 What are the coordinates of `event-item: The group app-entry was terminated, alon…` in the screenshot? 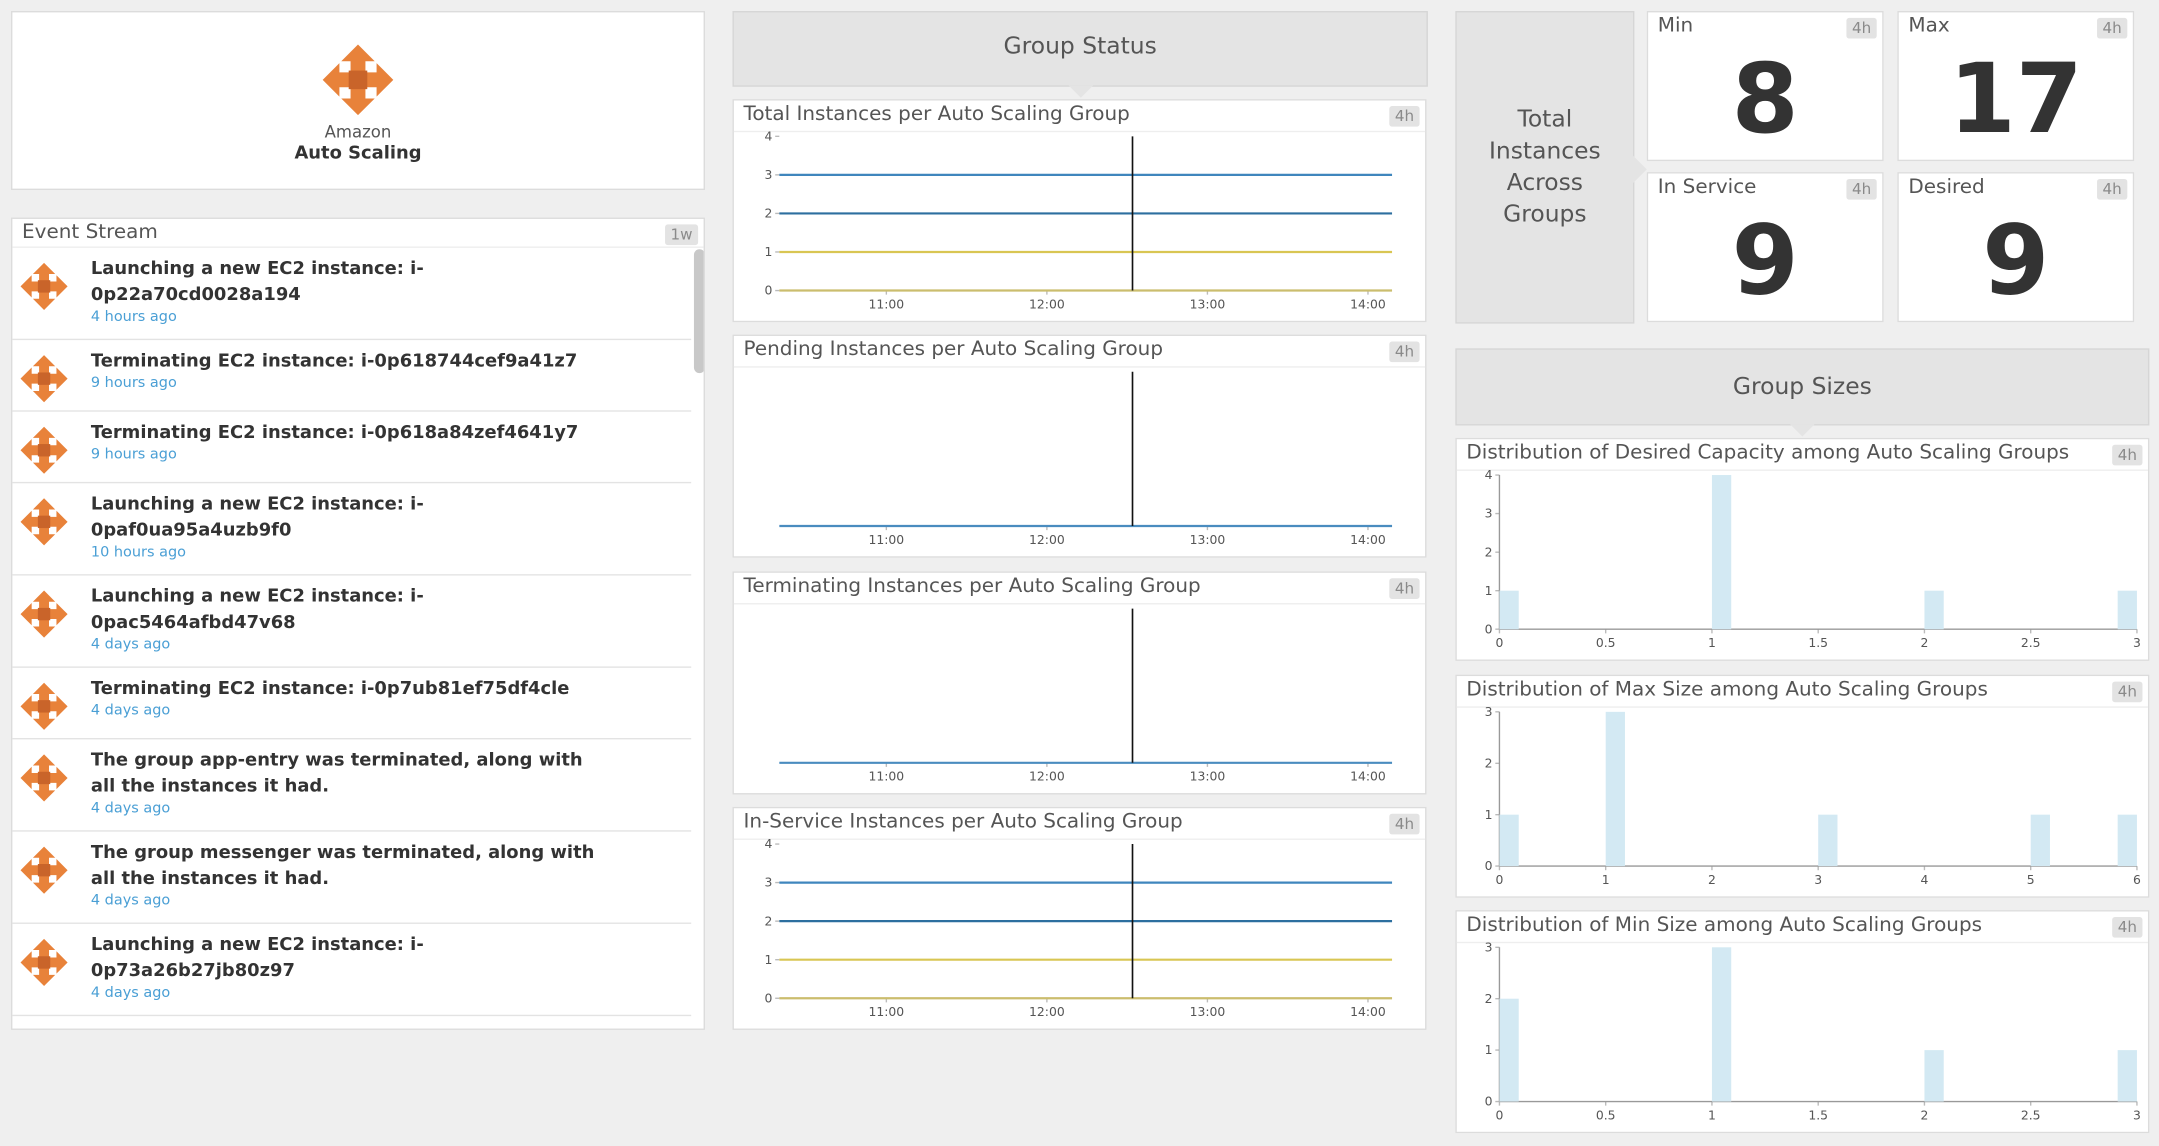 It's located at (351, 785).